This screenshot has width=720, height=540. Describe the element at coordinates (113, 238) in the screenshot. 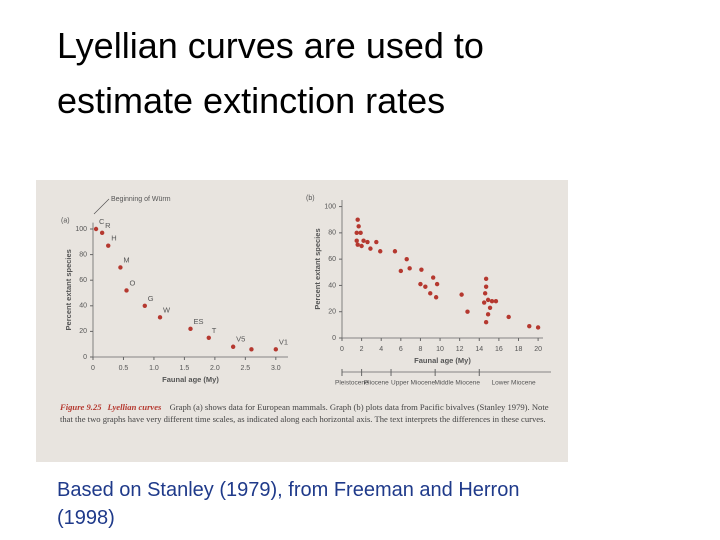

I see `point-label: H` at that location.